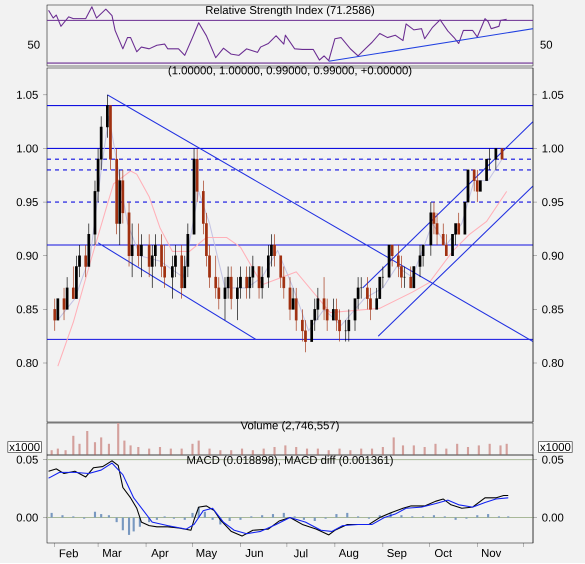 The height and width of the screenshot is (564, 585). Describe the element at coordinates (492, 553) in the screenshot. I see `x-tick-label: Nov` at that location.